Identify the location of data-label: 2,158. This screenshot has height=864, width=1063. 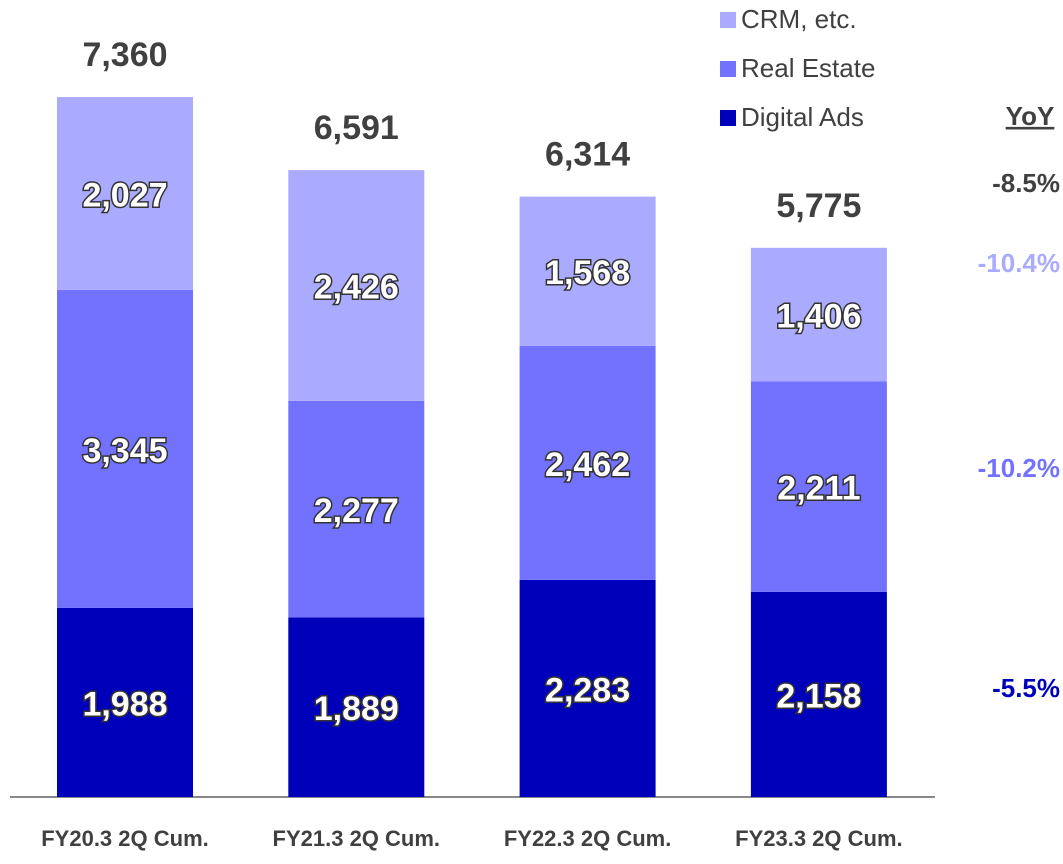
(818, 696).